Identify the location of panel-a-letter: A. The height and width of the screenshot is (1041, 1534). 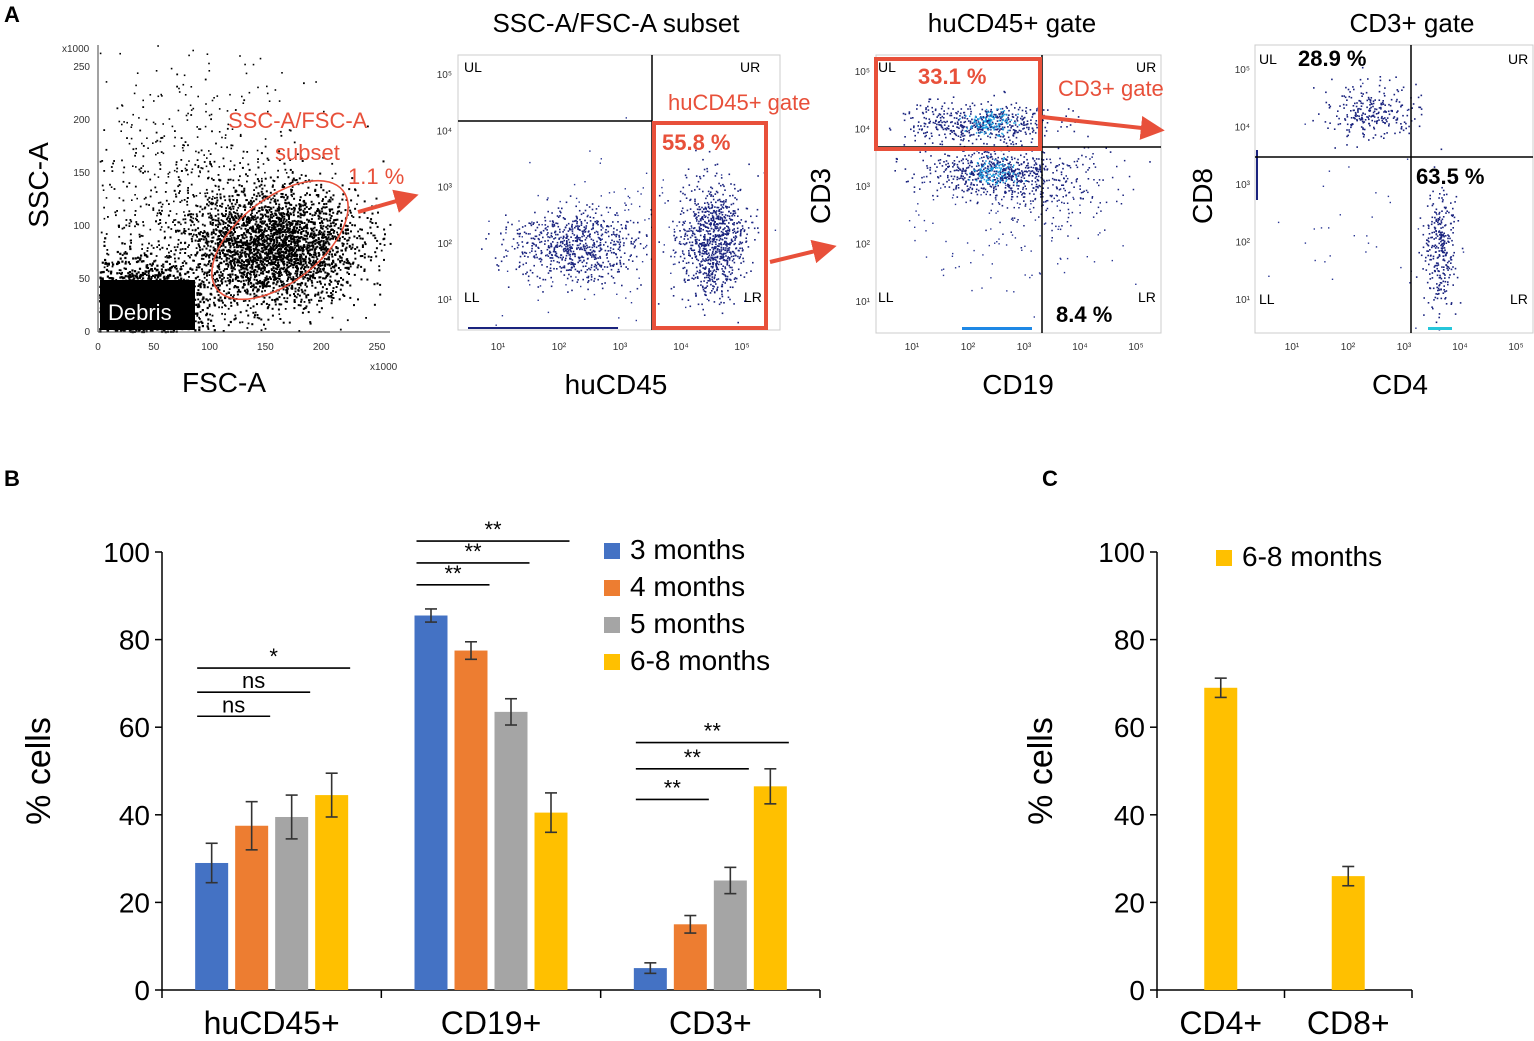
(12, 14).